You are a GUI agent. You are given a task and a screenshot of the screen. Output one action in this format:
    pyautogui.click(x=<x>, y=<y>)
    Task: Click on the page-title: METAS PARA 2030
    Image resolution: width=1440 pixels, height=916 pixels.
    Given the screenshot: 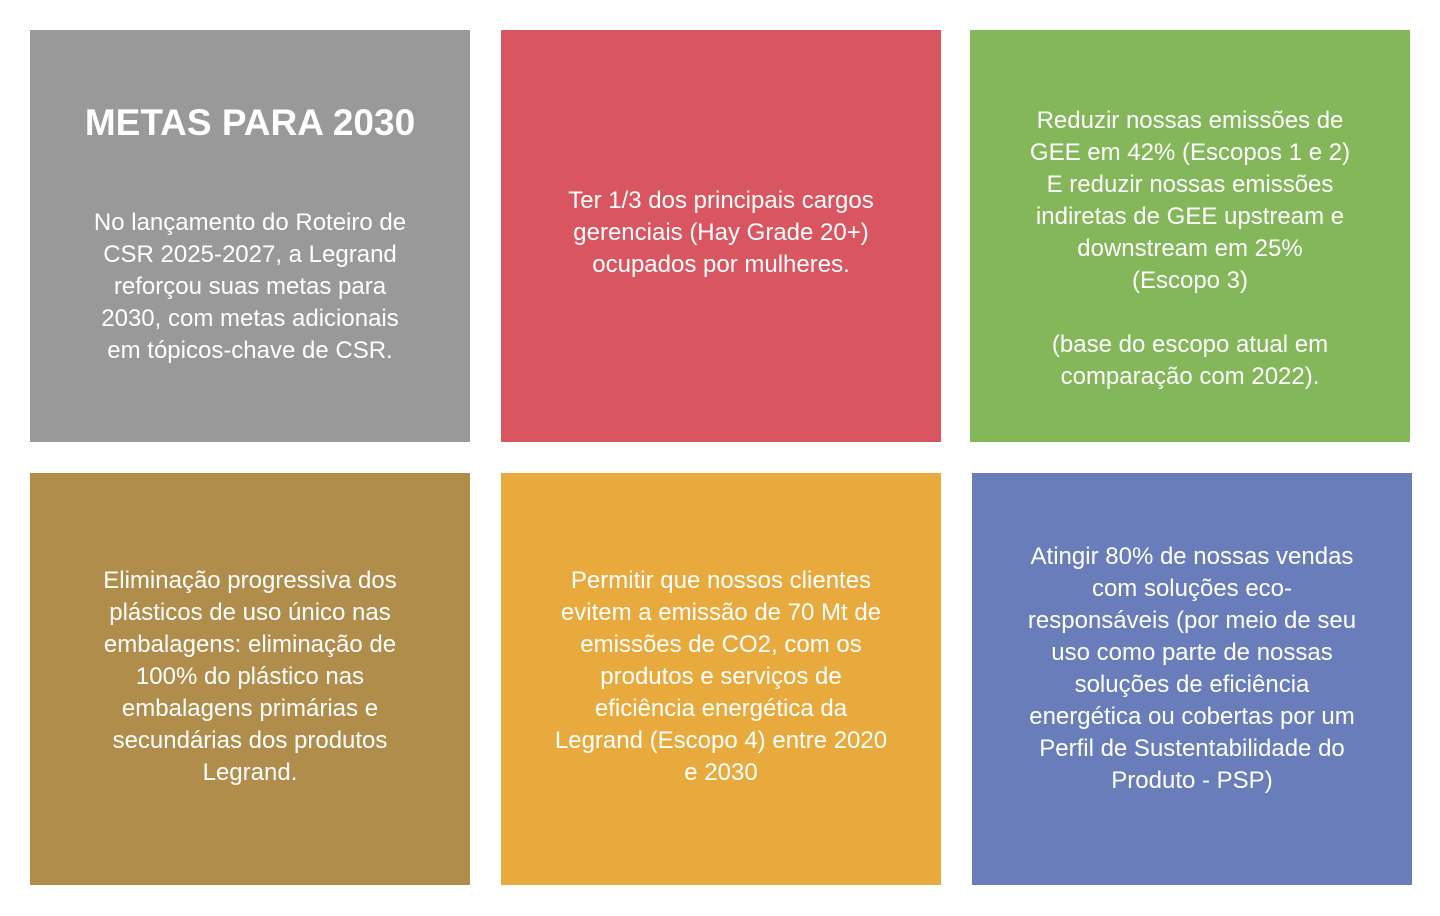 What is the action you would take?
    pyautogui.click(x=250, y=122)
    